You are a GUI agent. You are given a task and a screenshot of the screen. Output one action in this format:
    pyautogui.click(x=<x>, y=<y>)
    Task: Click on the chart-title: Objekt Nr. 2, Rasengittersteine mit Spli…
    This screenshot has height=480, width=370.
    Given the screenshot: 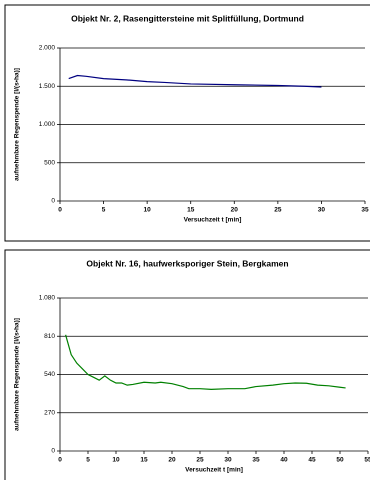 What is the action you would take?
    pyautogui.click(x=187, y=18)
    